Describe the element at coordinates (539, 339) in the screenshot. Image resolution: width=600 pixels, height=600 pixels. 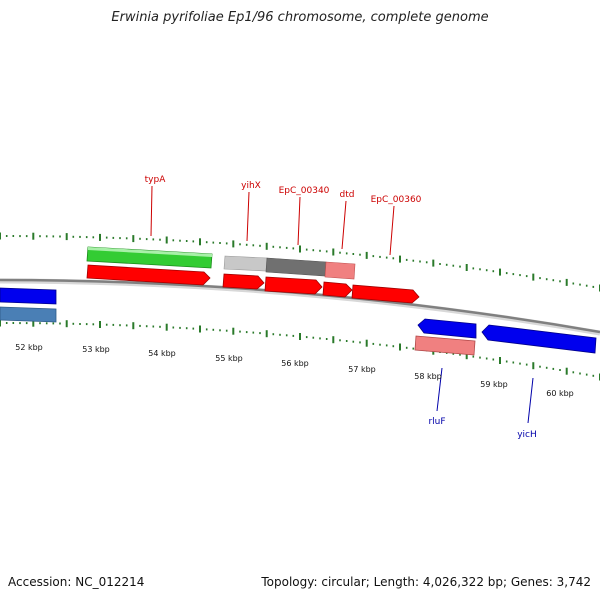
I see `cds-yich` at that location.